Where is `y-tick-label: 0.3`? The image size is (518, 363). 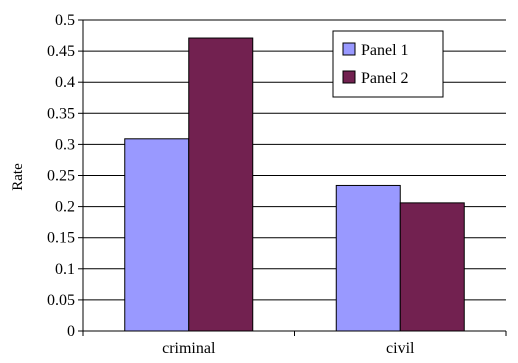
y-tick-label: 0.3 is located at coordinates (65, 144).